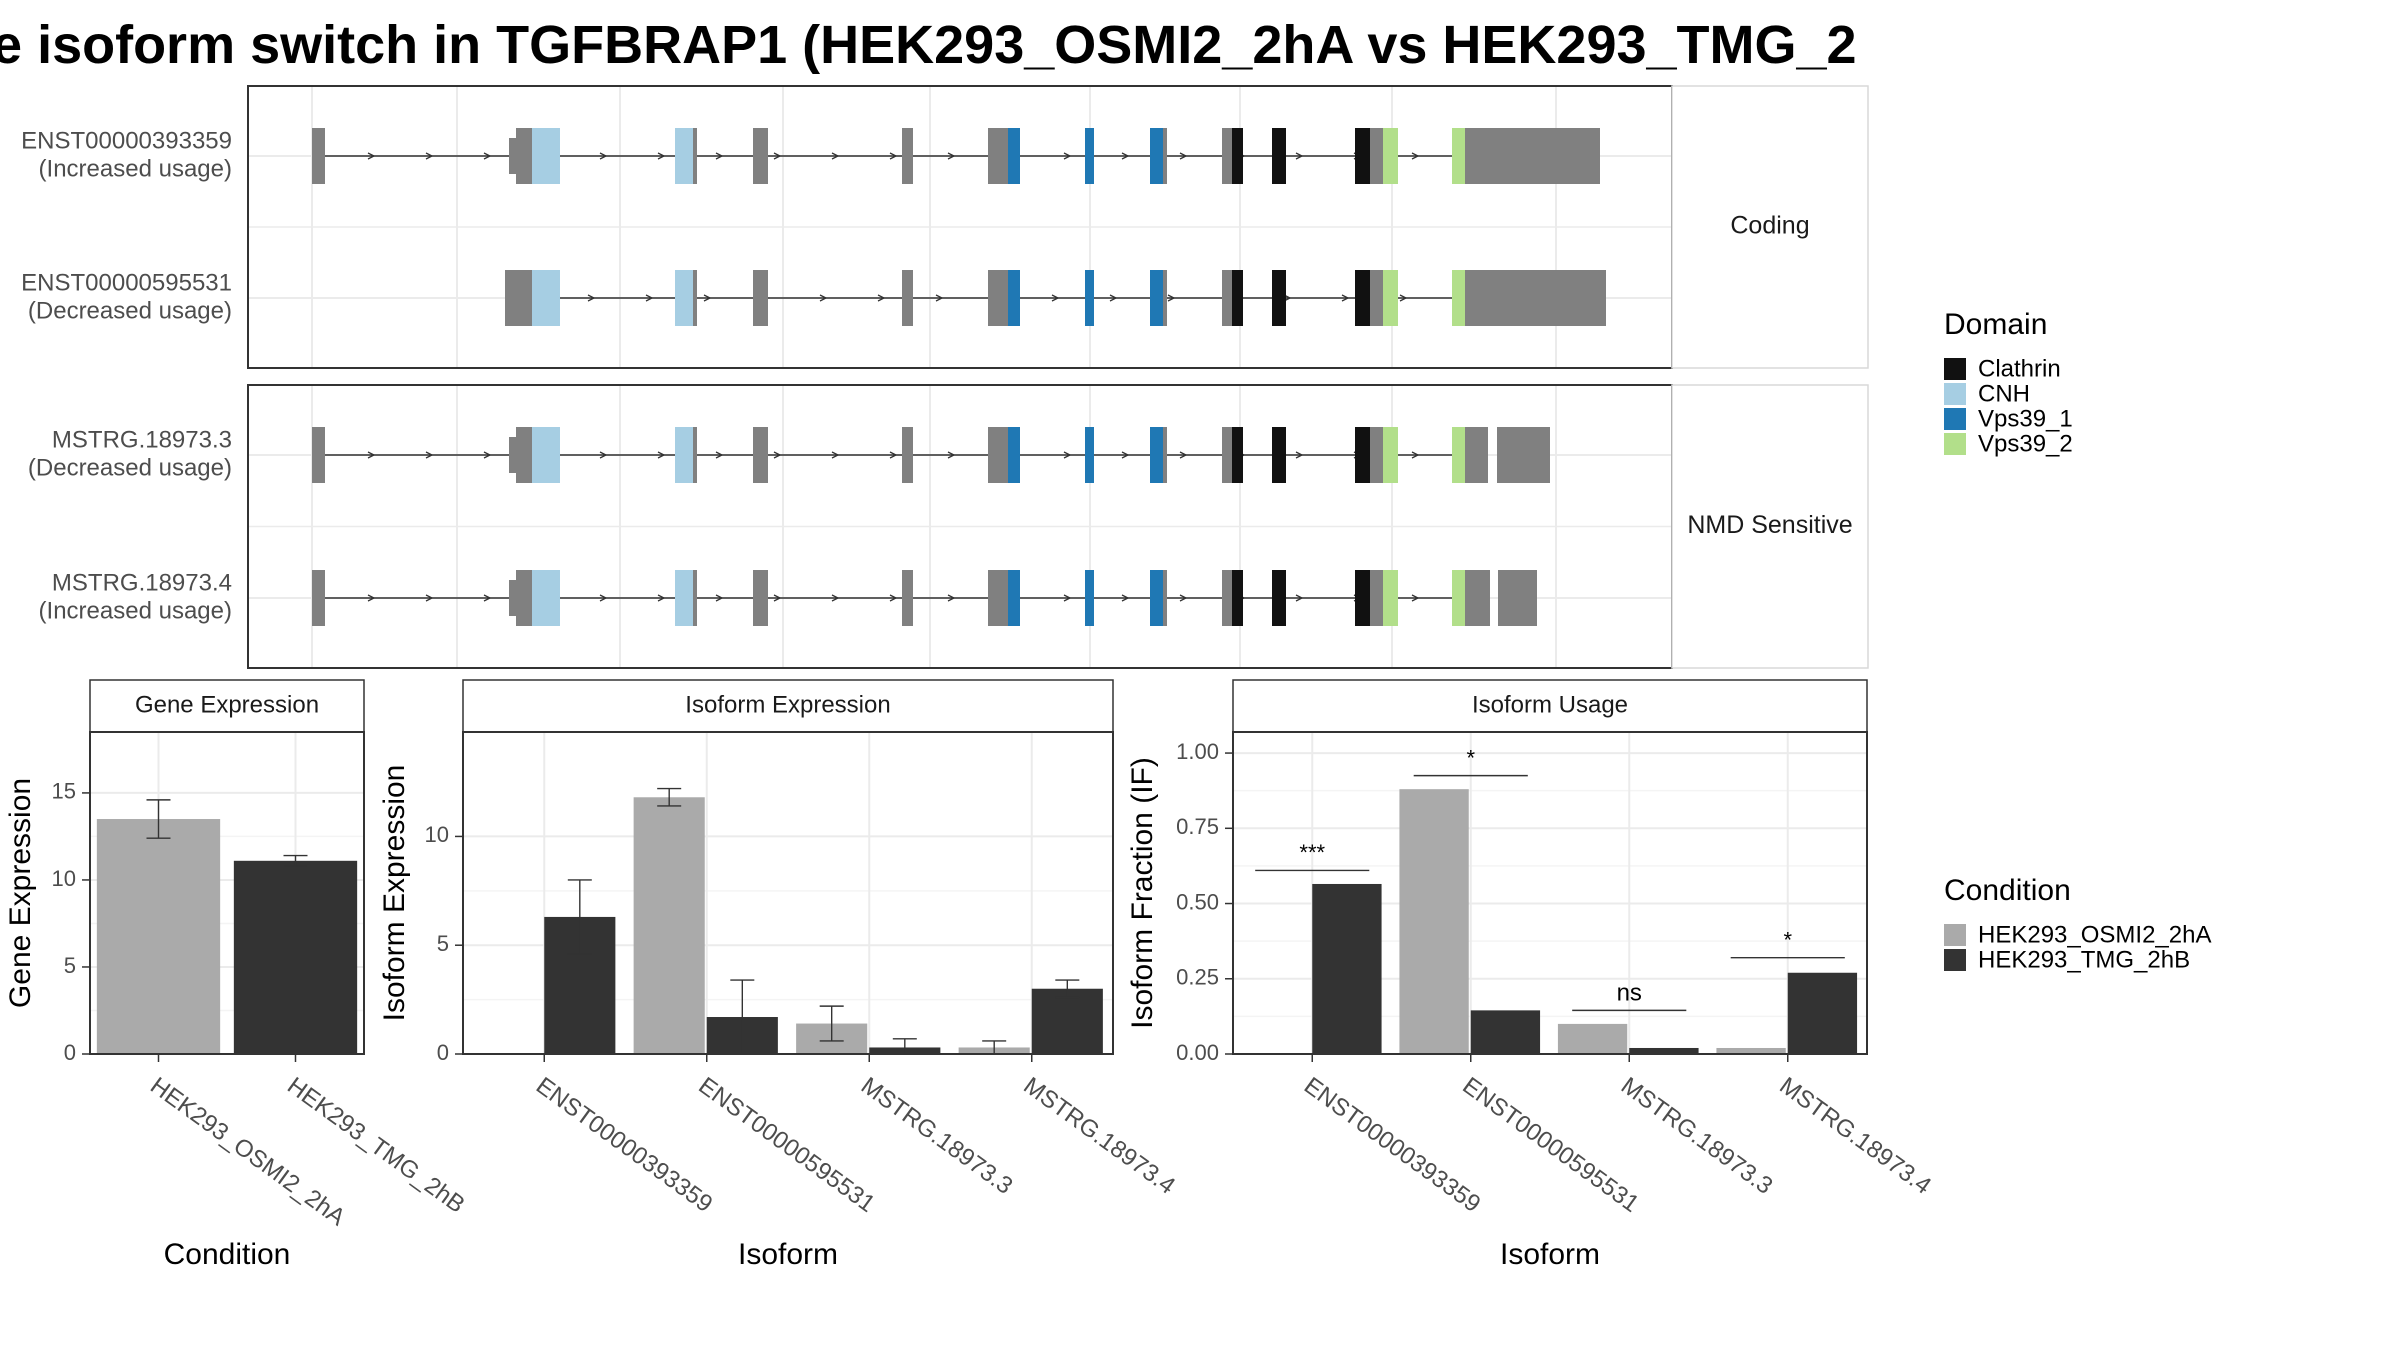 The width and height of the screenshot is (2400, 1350). What do you see at coordinates (1550, 1145) in the screenshot?
I see `x-tick-label: ENST00000595531` at bounding box center [1550, 1145].